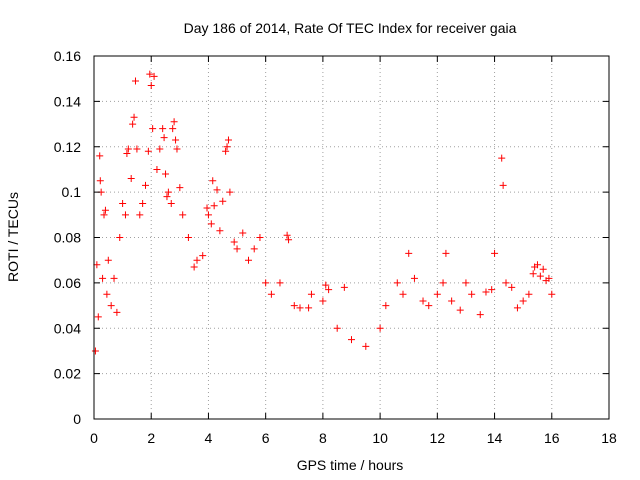  I want to click on y-tick-label: 0.02, so click(67, 374).